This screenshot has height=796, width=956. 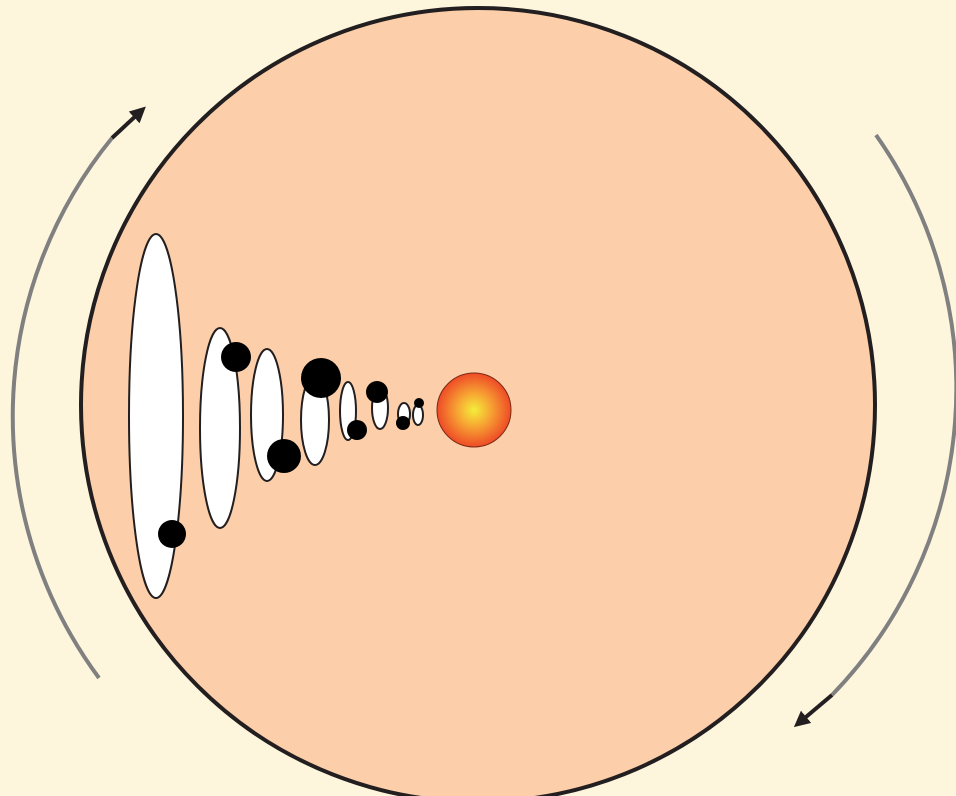 I want to click on central-star, so click(x=474, y=410).